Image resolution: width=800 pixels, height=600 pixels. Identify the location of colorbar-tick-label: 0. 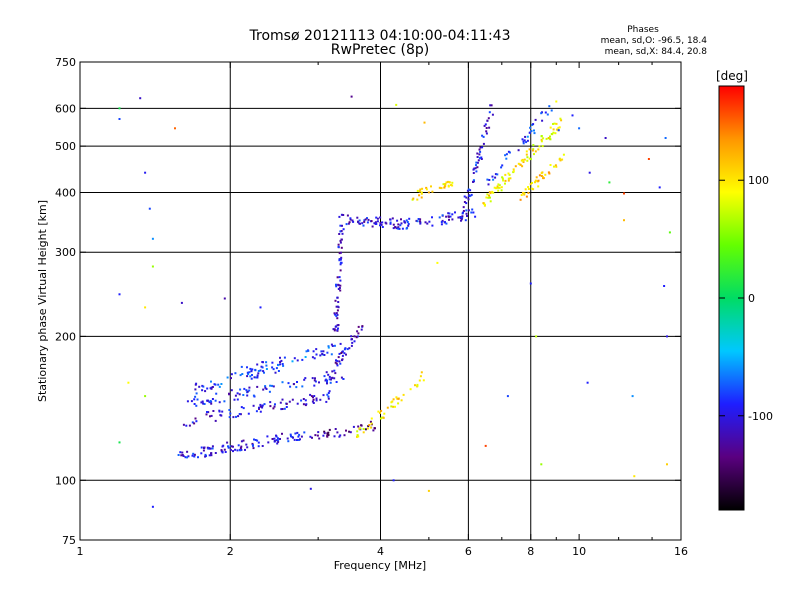
(751, 298).